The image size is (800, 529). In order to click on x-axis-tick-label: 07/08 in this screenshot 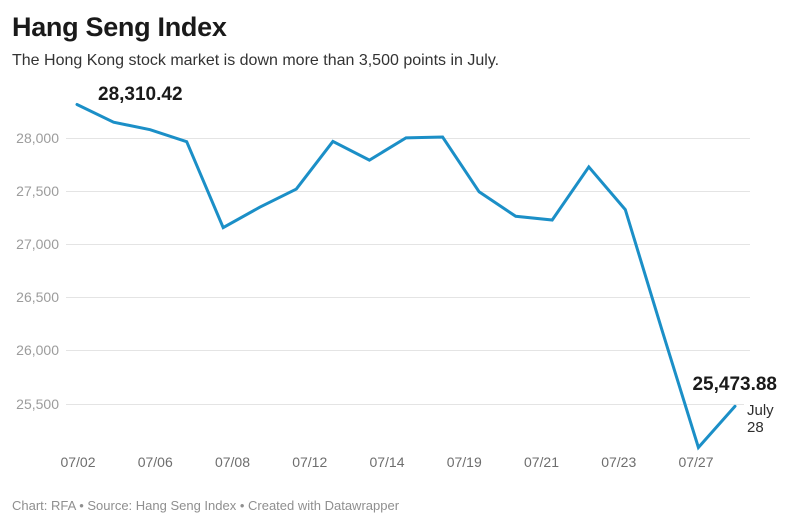, I will do `click(232, 462)`.